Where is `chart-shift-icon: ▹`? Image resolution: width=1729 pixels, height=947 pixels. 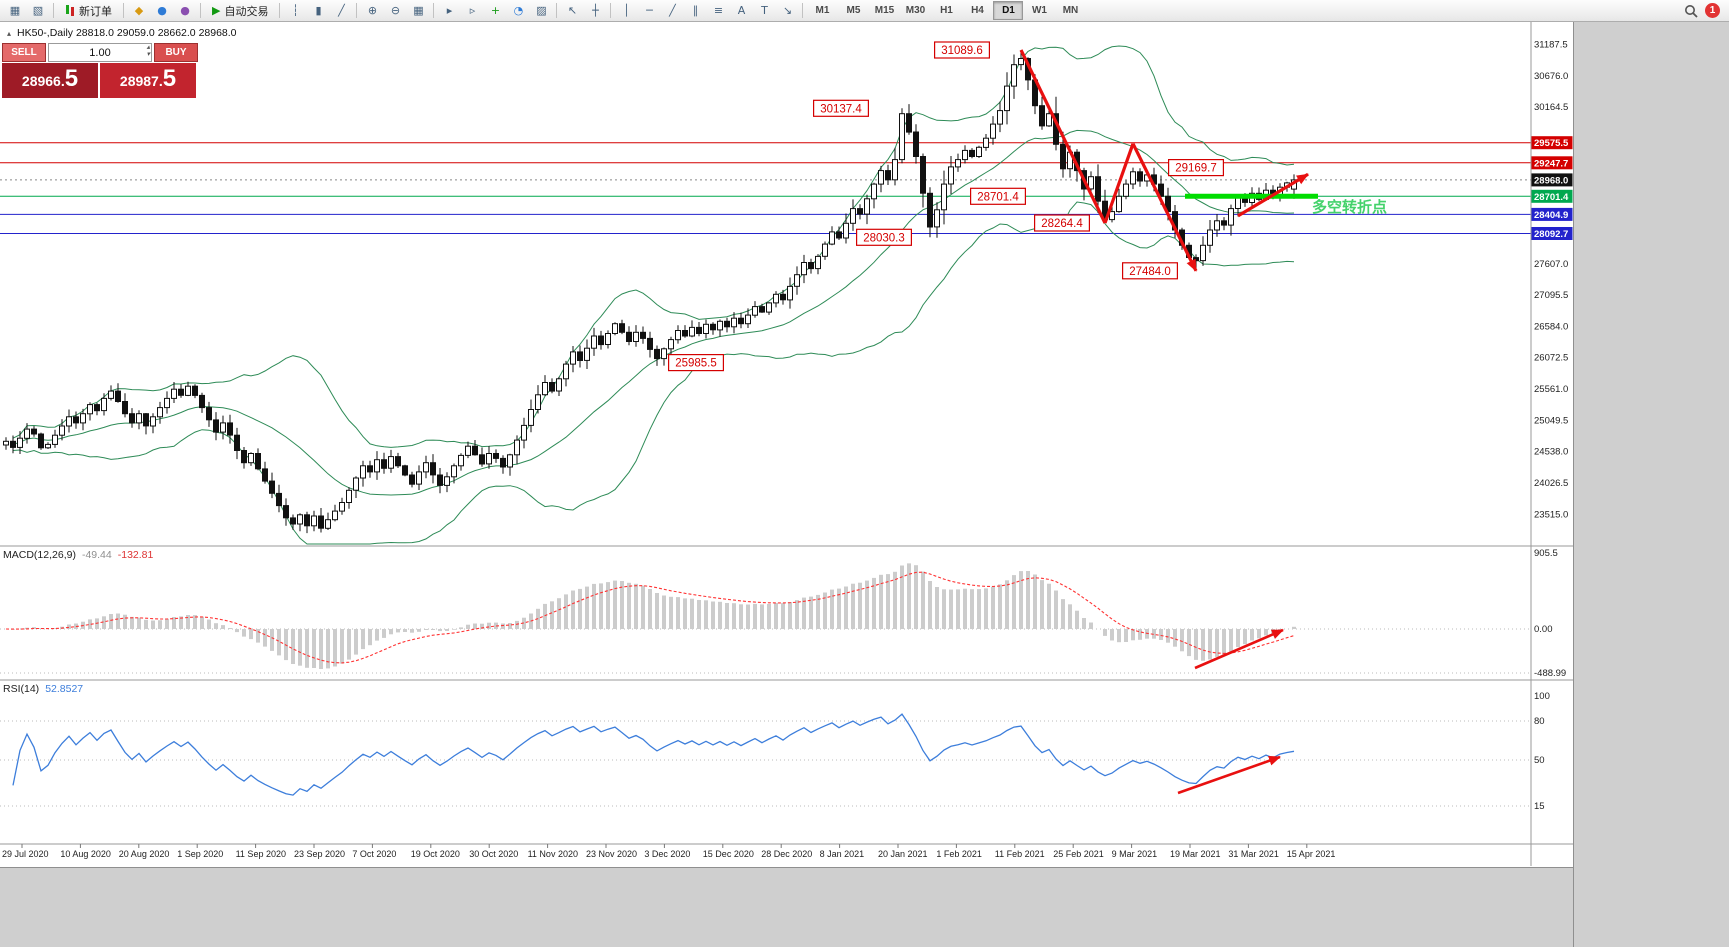
chart-shift-icon: ▹ is located at coordinates (472, 10).